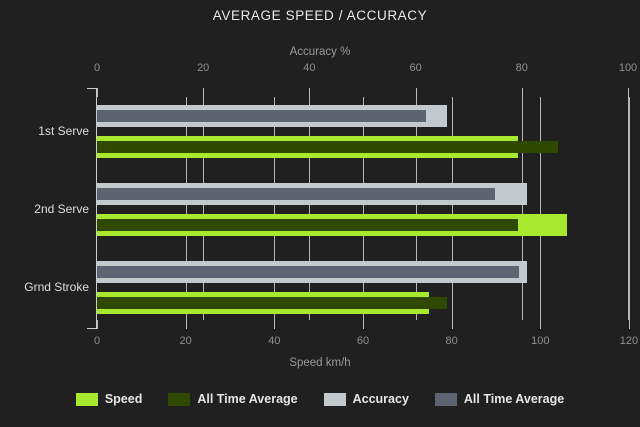  Describe the element at coordinates (97, 341) in the screenshot. I see `bottom-tick-label: 0` at that location.